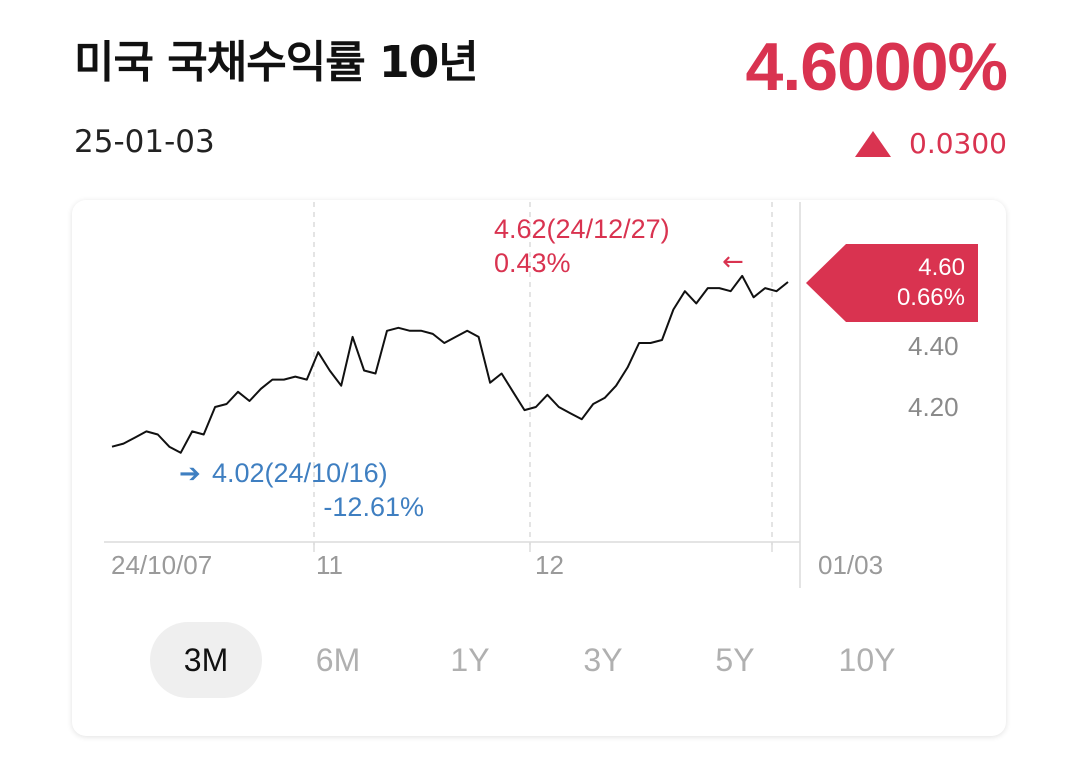 This screenshot has height=771, width=1079. Describe the element at coordinates (300, 473) in the screenshot. I see `low-annotation-label: 4.02(24/10/16)` at that location.